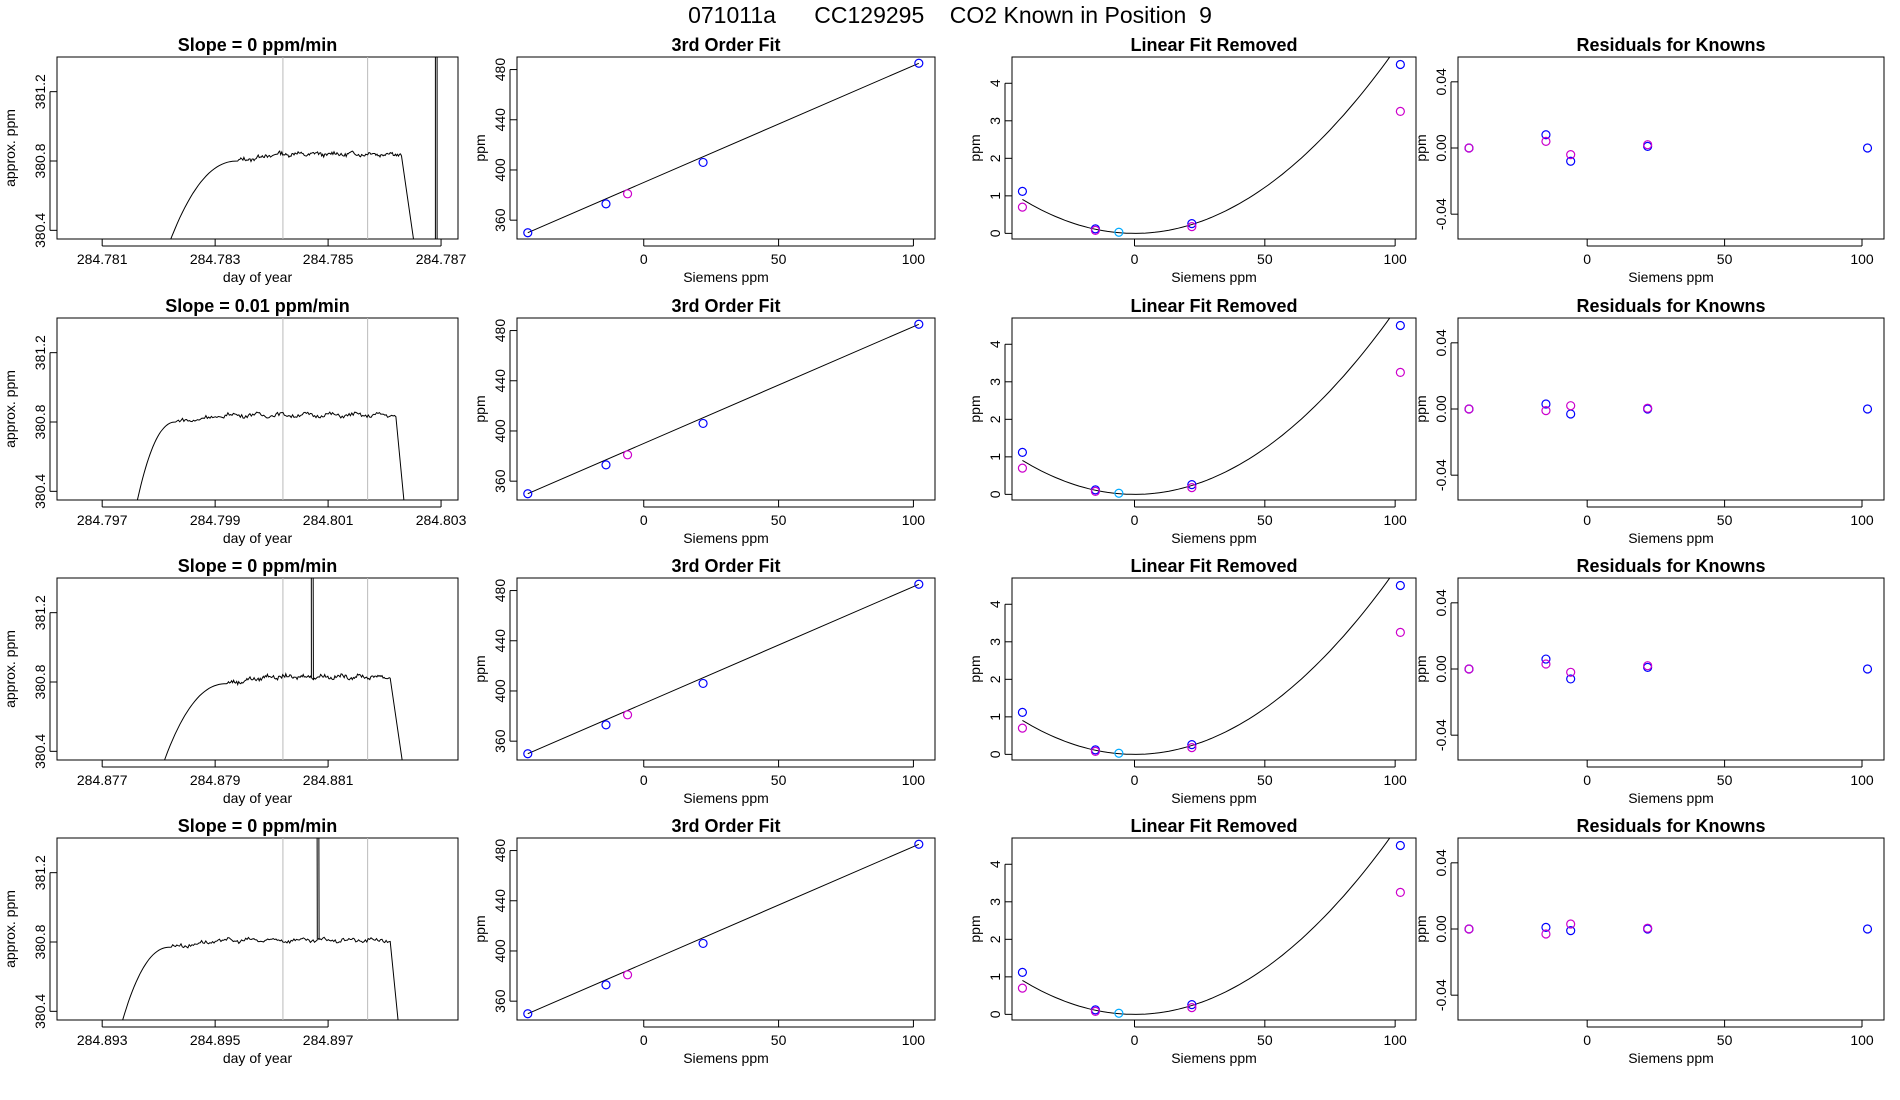  Describe the element at coordinates (1441, 668) in the screenshot. I see `y-tick-label: 0.00` at that location.